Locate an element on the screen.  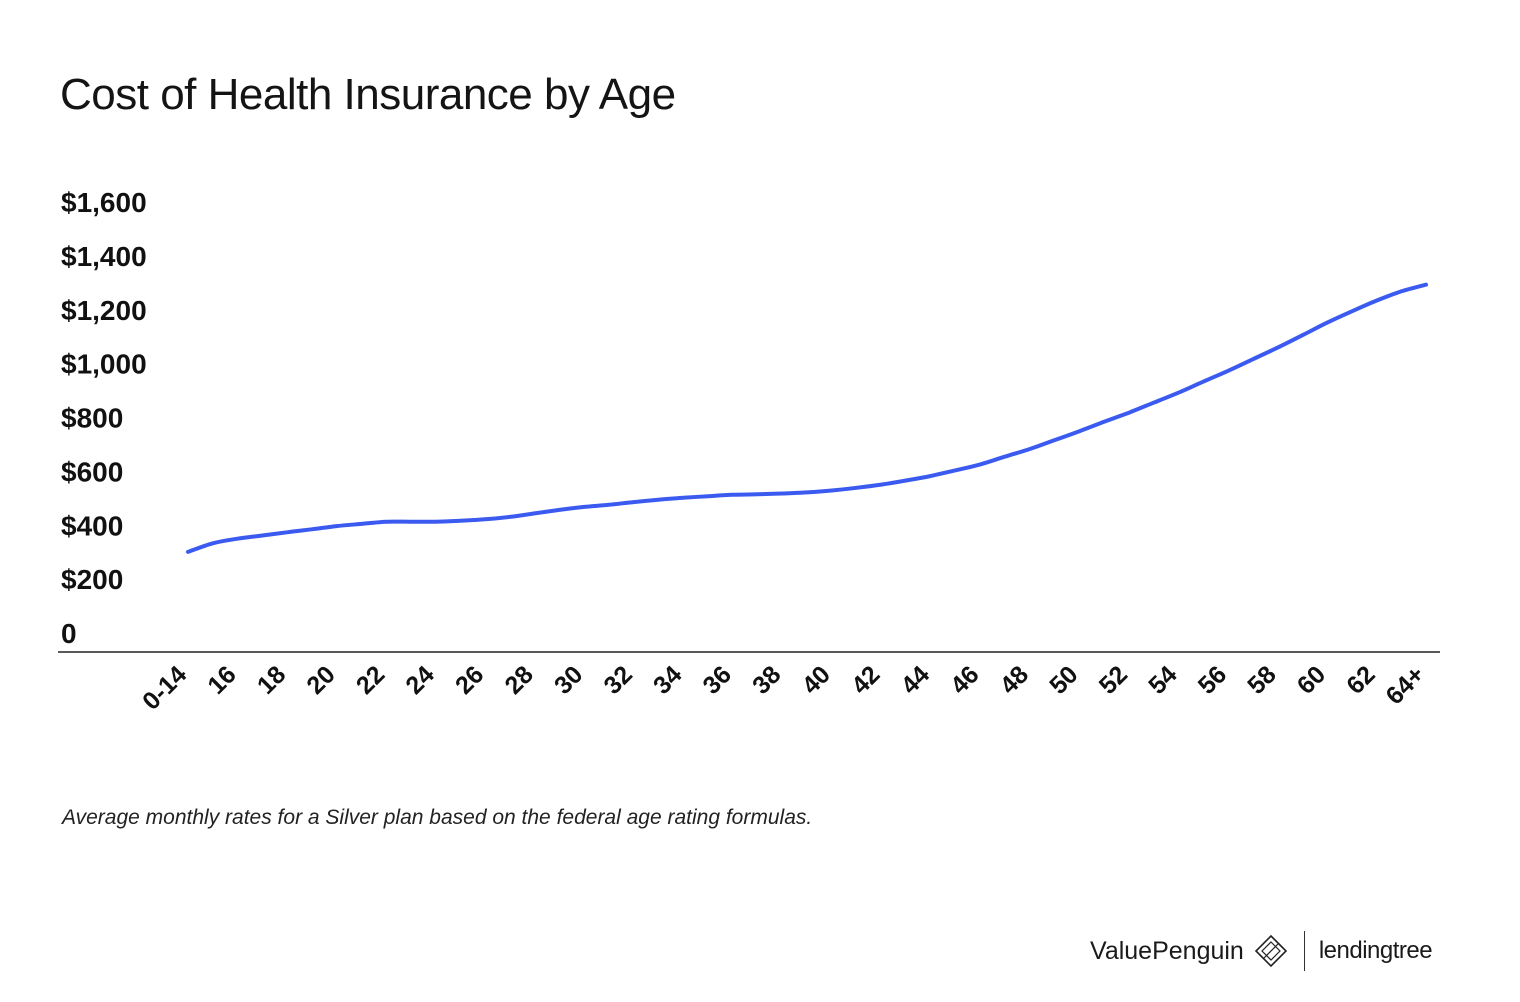
x-tick-label: 40 is located at coordinates (816, 679).